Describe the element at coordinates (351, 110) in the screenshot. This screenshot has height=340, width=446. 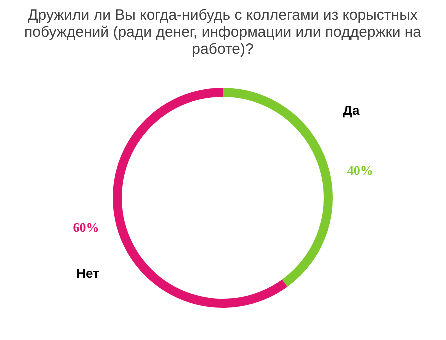
I see `slice-label: Да` at that location.